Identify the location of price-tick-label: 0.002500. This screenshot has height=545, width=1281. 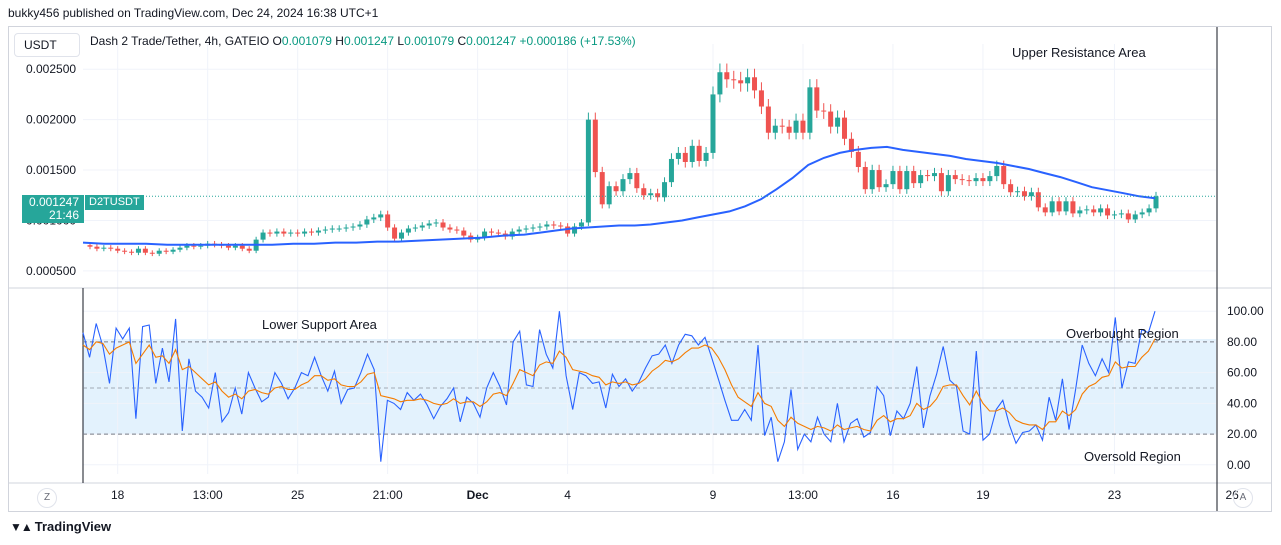
(51, 69).